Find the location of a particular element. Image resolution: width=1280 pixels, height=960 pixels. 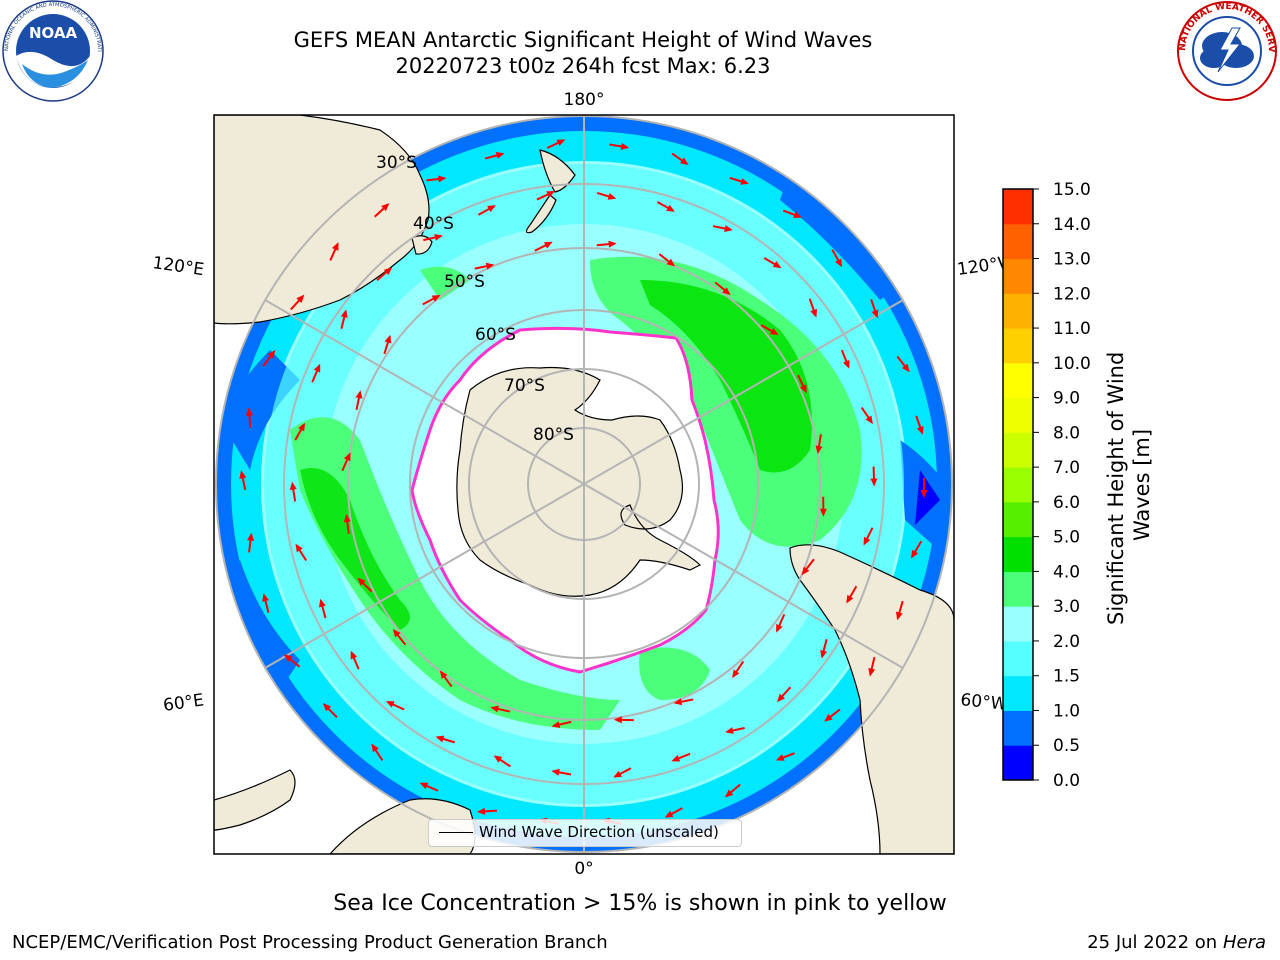

colorbar-tick-label: 7.0 is located at coordinates (1066, 468).